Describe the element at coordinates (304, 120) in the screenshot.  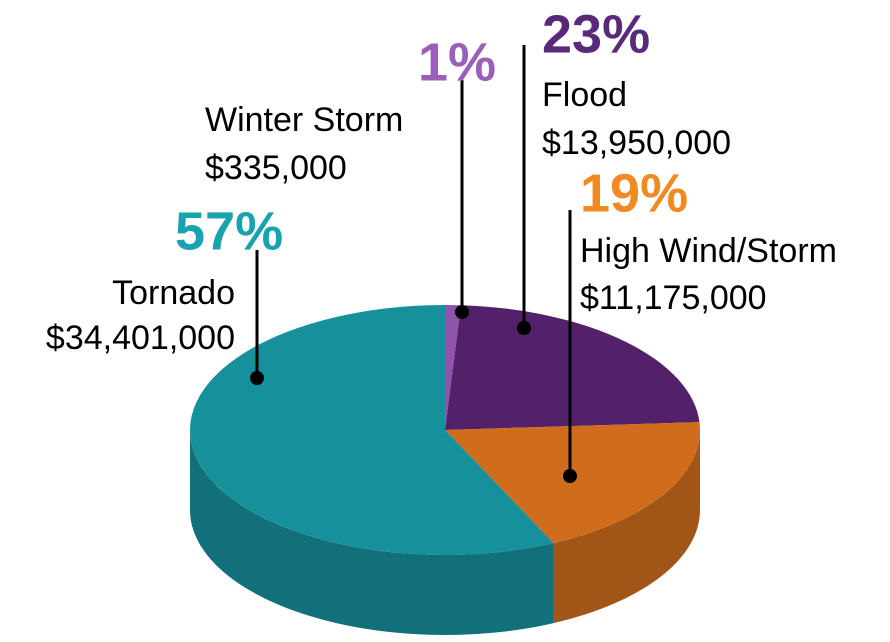
I see `category-label: Winter Storm` at that location.